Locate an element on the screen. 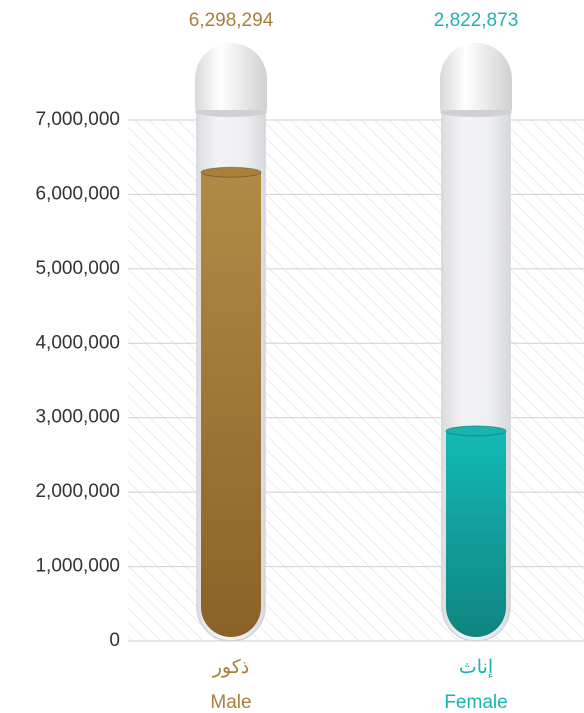 The width and height of the screenshot is (584, 713). x-tick-label: Female is located at coordinates (475, 702).